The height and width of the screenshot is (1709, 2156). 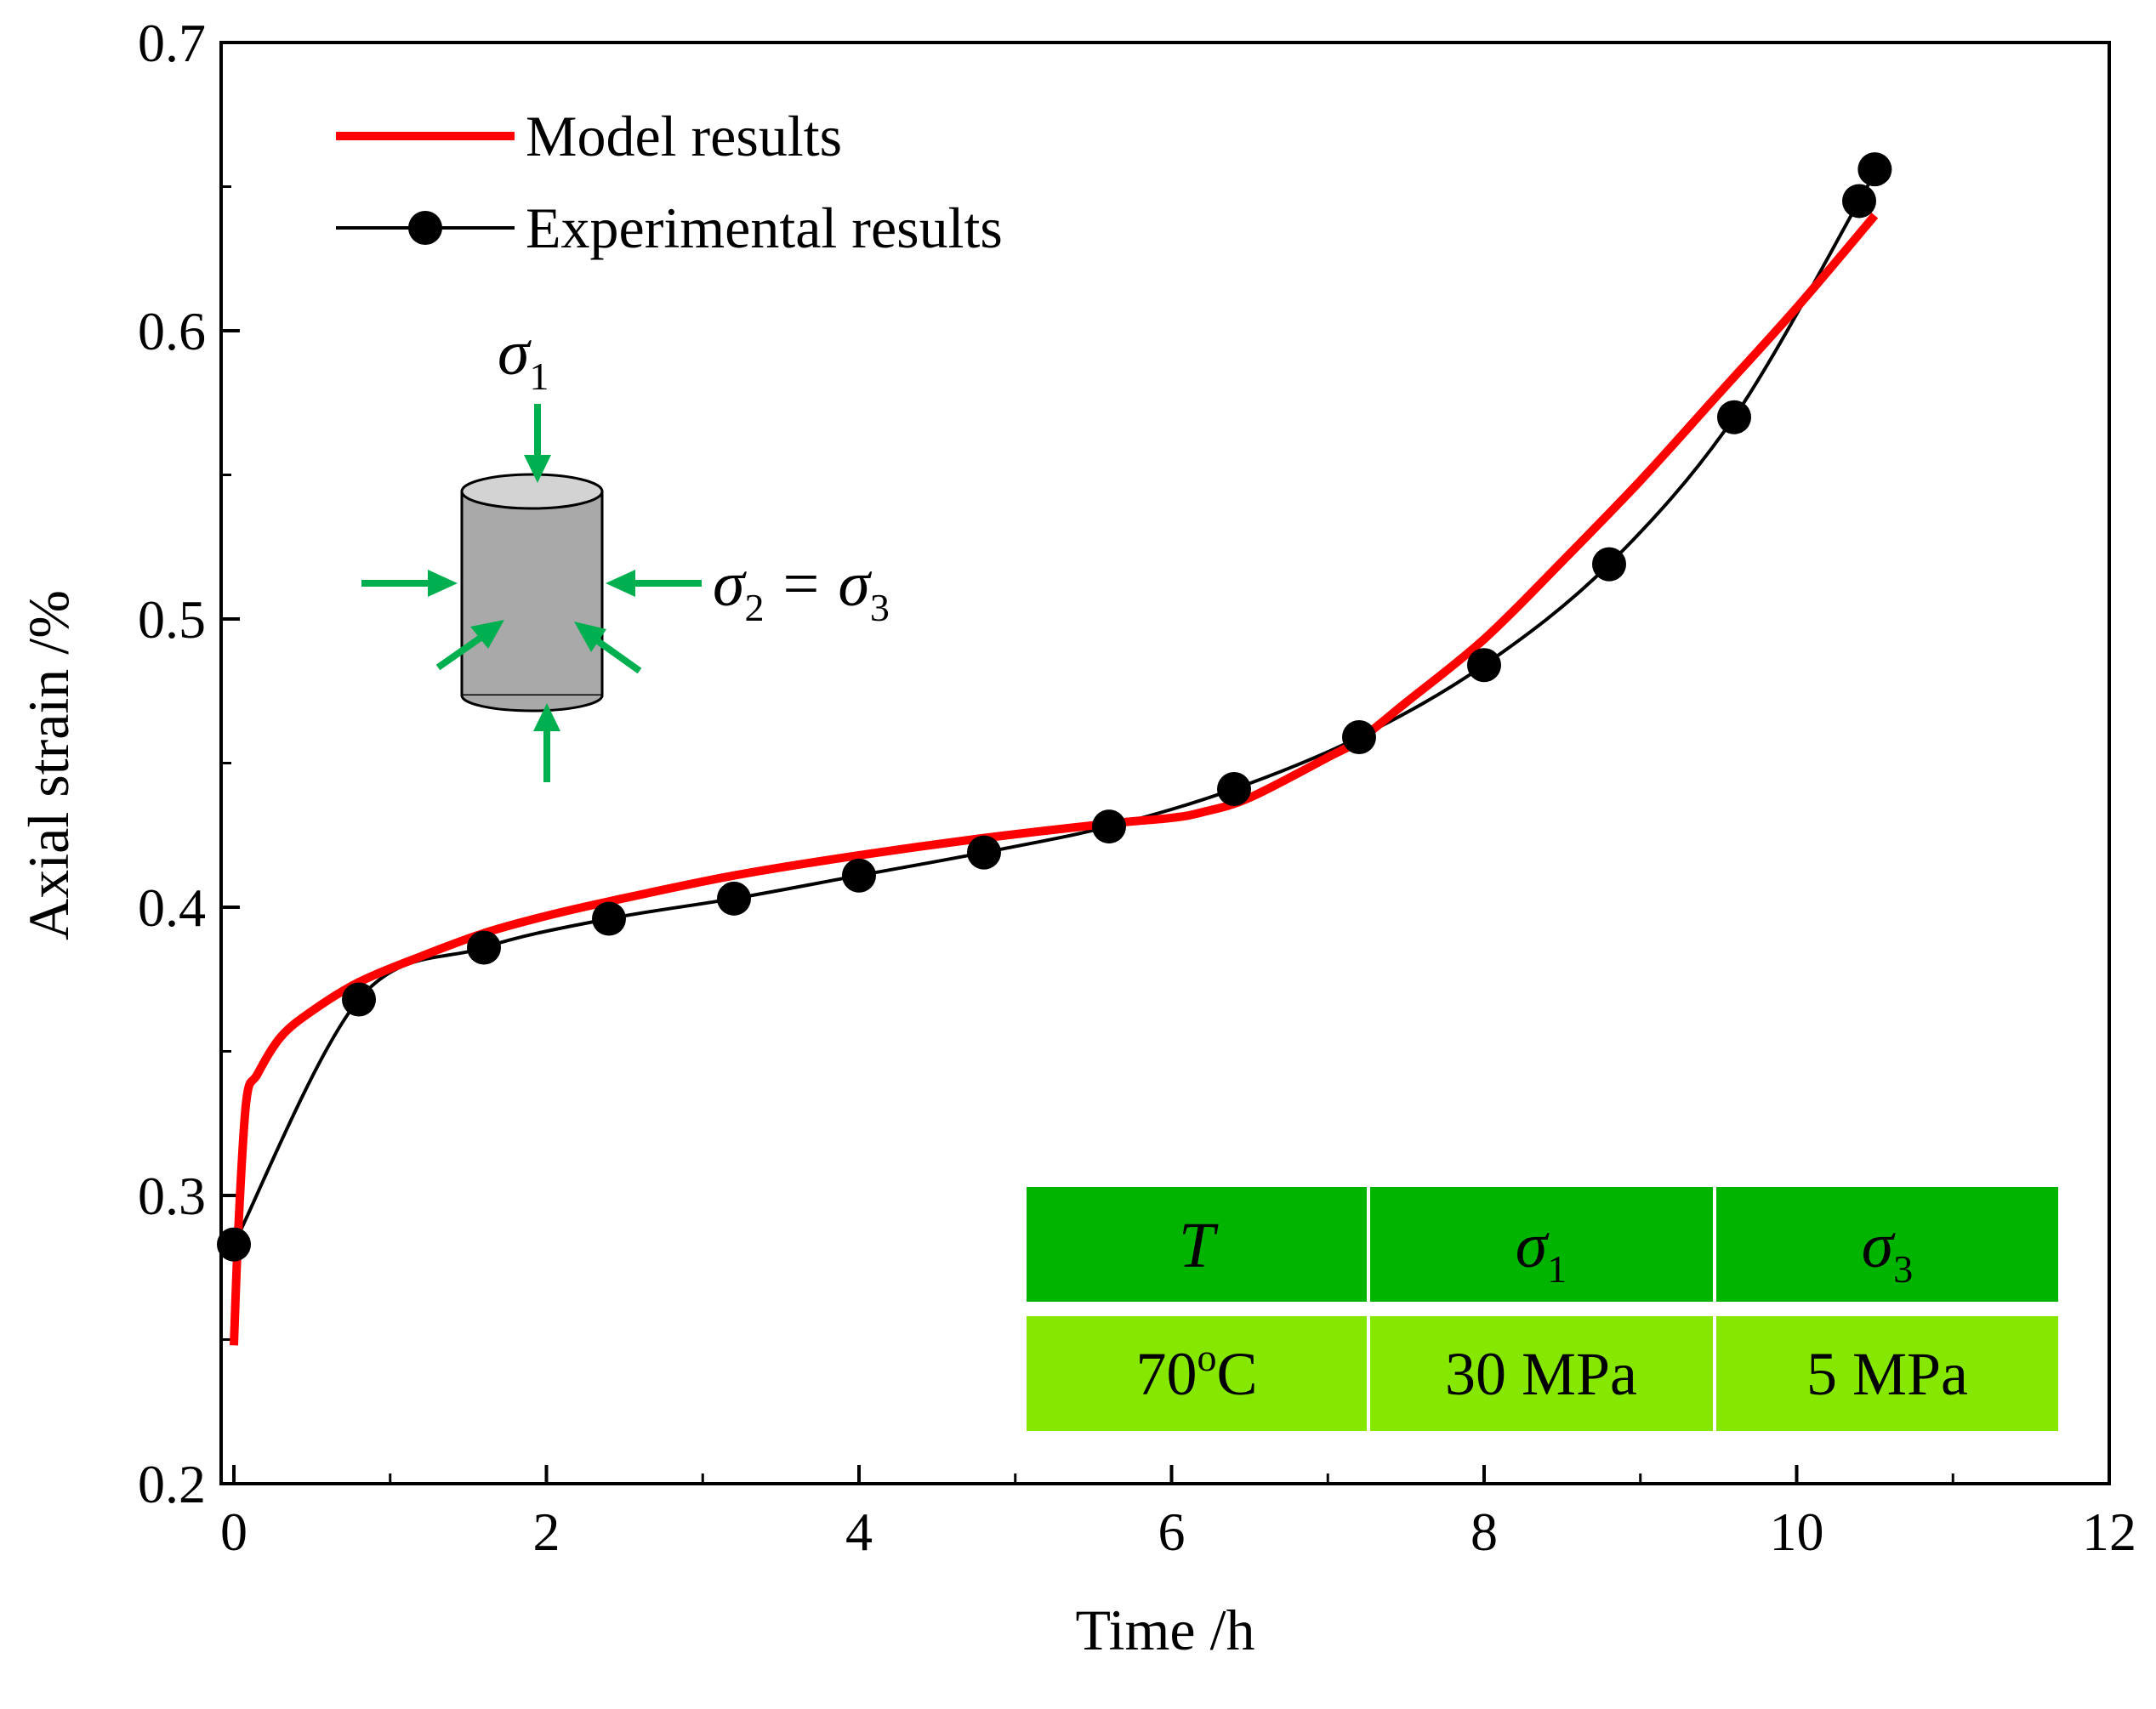 I want to click on y-axis-ticks: 0.2 0.3 0.4 0.5 0.6 0.7, so click(x=189, y=764).